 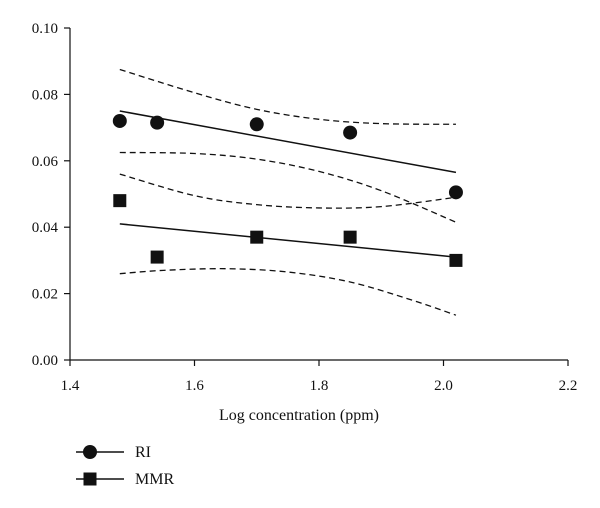 I want to click on x-tick-label: 2.0, so click(x=443, y=386).